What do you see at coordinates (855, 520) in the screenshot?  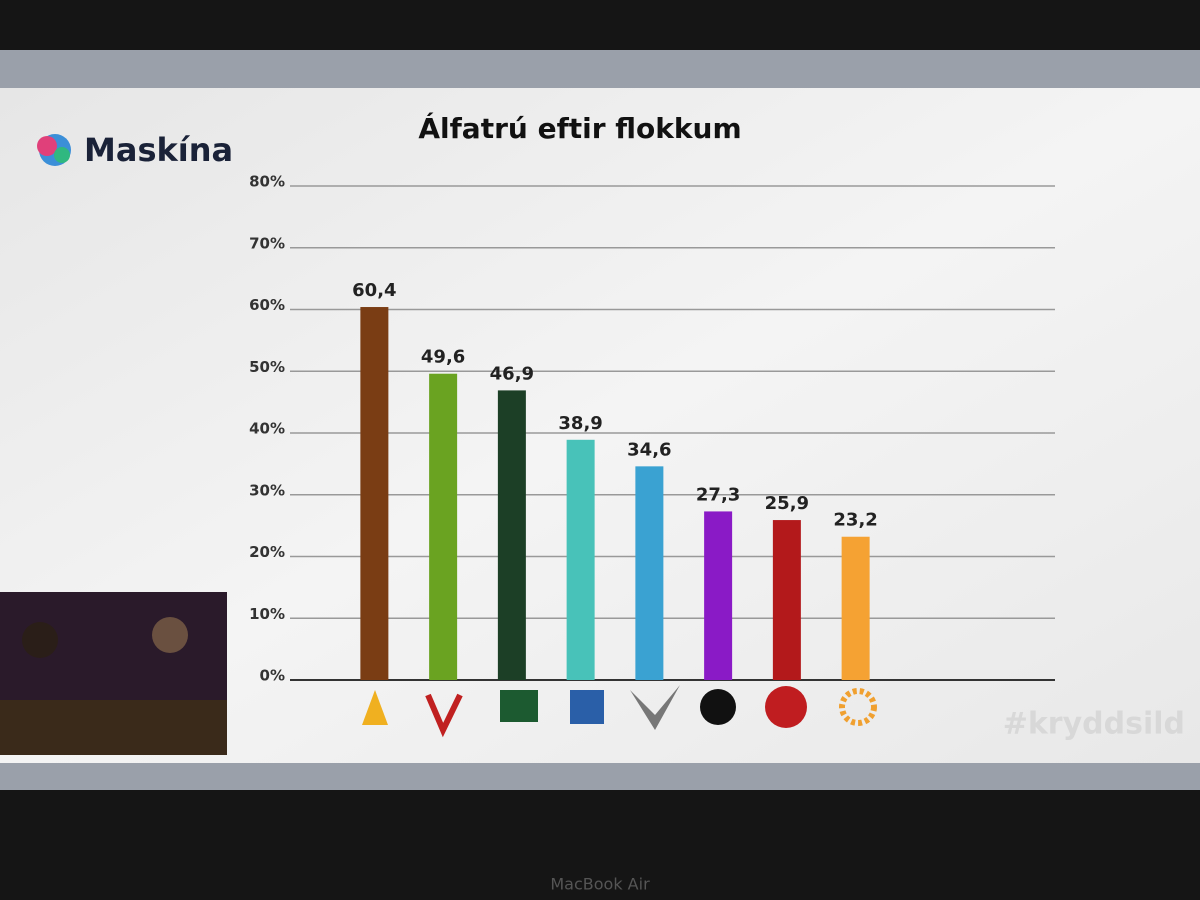 I see `value-label: 23,2` at bounding box center [855, 520].